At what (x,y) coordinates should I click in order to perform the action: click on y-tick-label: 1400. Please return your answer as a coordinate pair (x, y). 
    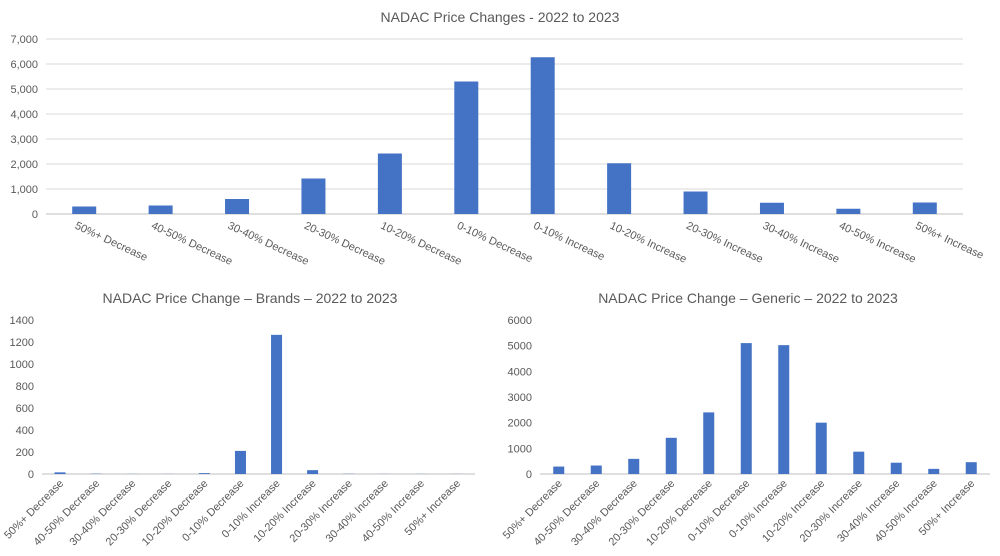
    Looking at the image, I should click on (22, 321).